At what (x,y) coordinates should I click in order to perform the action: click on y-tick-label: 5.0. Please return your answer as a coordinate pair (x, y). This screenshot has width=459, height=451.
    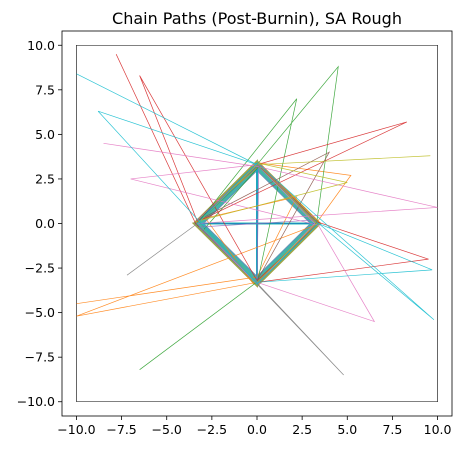
    Looking at the image, I should click on (45, 134).